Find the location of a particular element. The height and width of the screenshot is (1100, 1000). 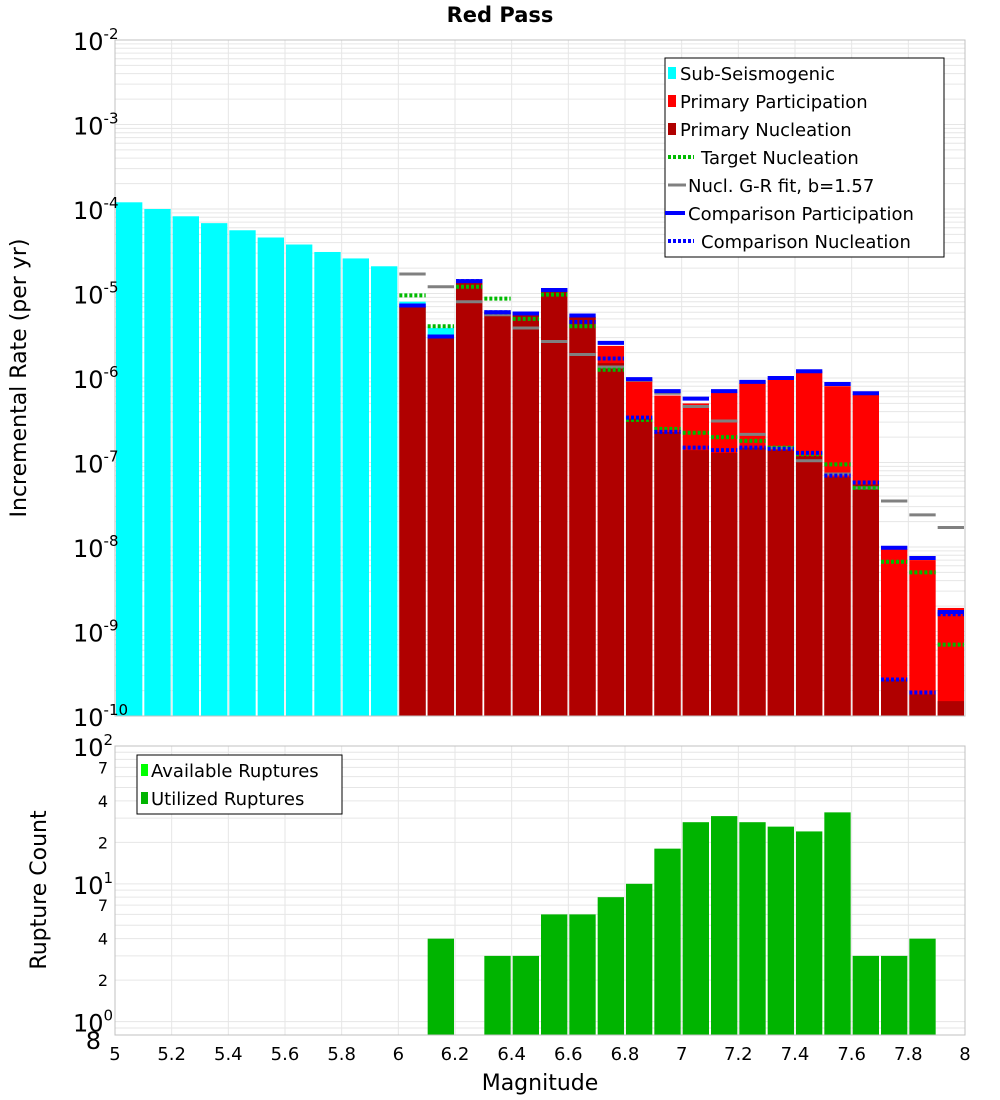

top-y-tick-label: 10⁻⁴ is located at coordinates (96, 209).